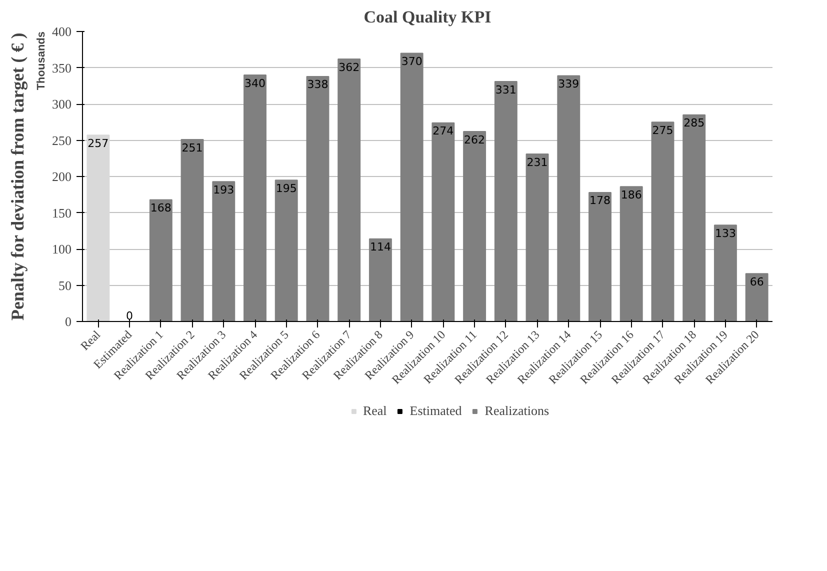 Image resolution: width=827 pixels, height=571 pixels. What do you see at coordinates (62, 31) in the screenshot?
I see `y-tick-label: 400` at bounding box center [62, 31].